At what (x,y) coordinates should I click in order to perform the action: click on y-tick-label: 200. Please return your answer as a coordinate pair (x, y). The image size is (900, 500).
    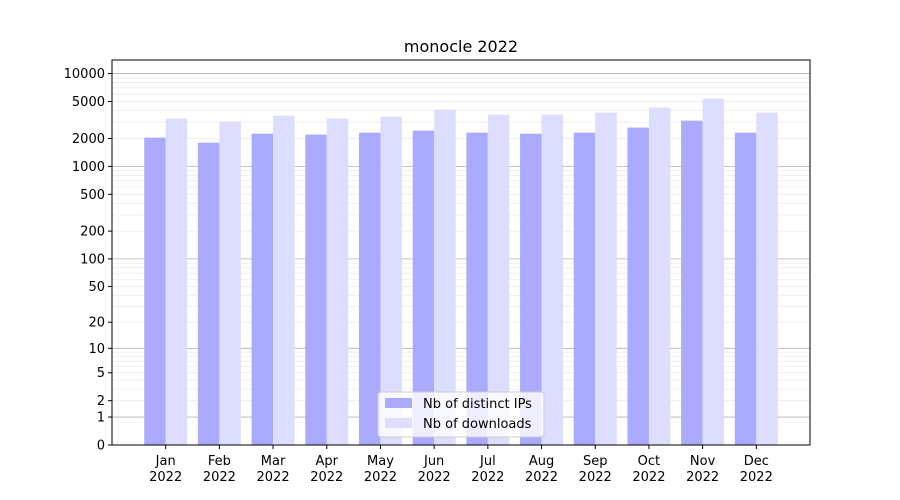
    Looking at the image, I should click on (92, 232).